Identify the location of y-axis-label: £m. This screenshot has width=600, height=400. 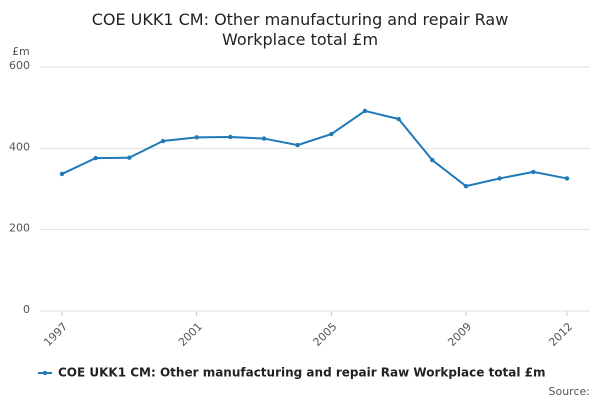
(21, 51).